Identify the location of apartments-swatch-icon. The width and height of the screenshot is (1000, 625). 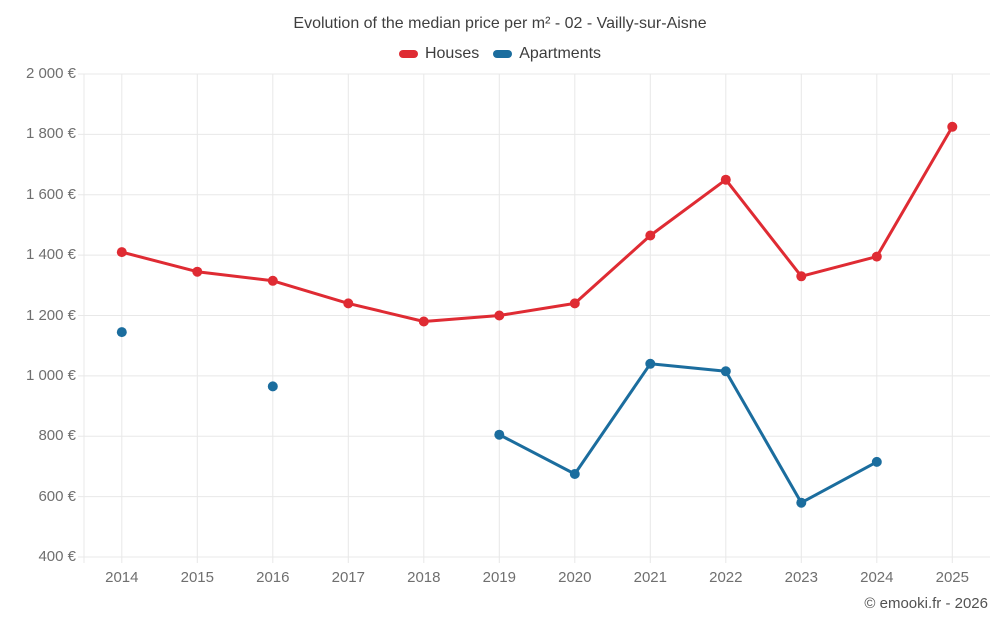
(503, 54).